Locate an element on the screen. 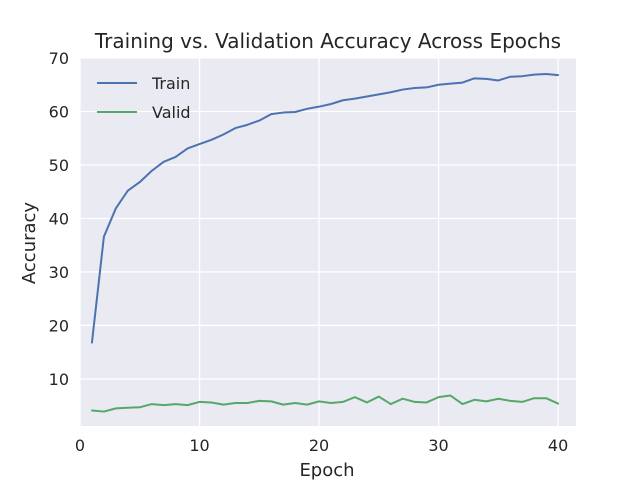 This screenshot has height=480, width=640. x-tick-label: 10 is located at coordinates (199, 445).